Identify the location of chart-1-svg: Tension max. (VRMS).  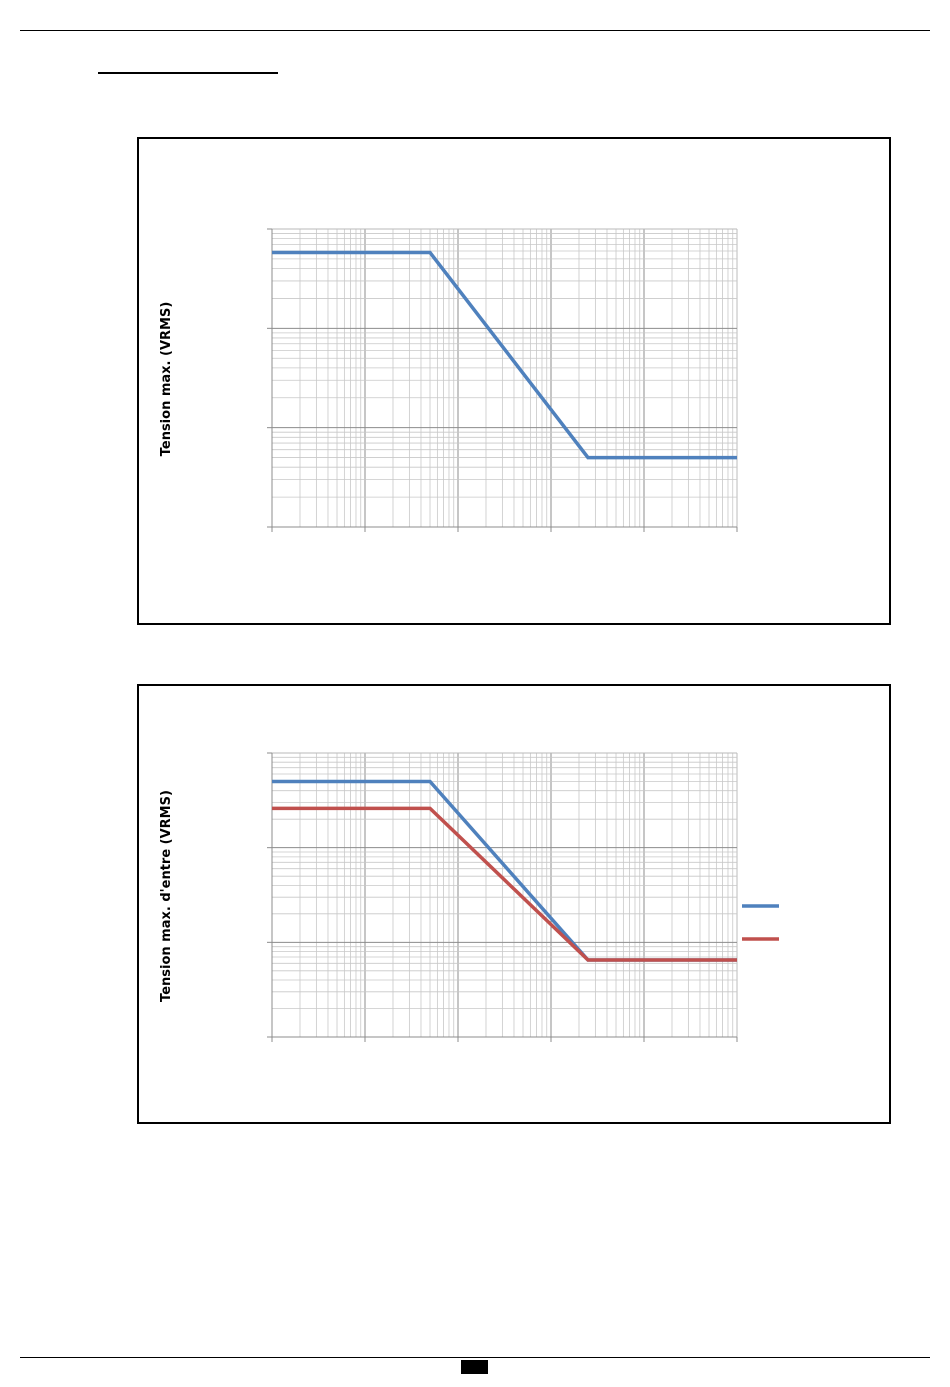
(448, 380).